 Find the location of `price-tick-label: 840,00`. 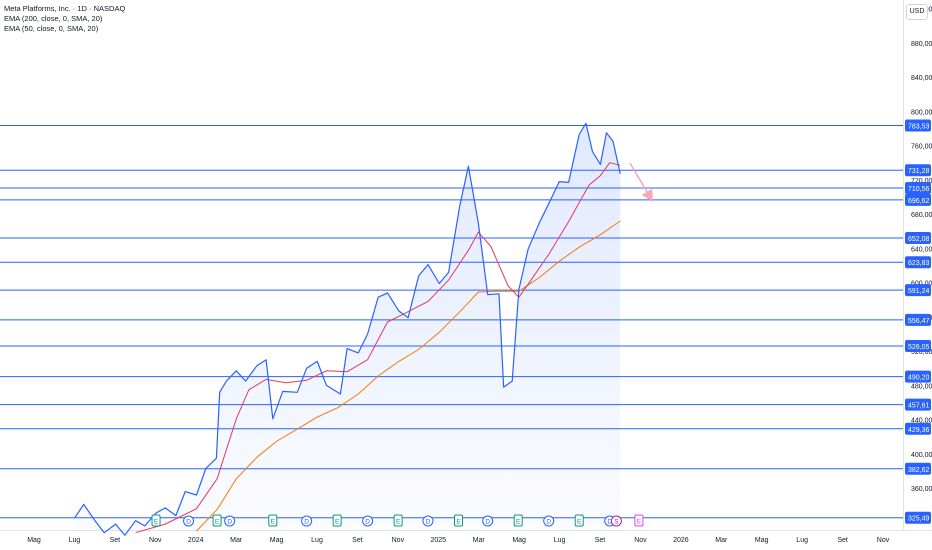

price-tick-label: 840,00 is located at coordinates (921, 78).